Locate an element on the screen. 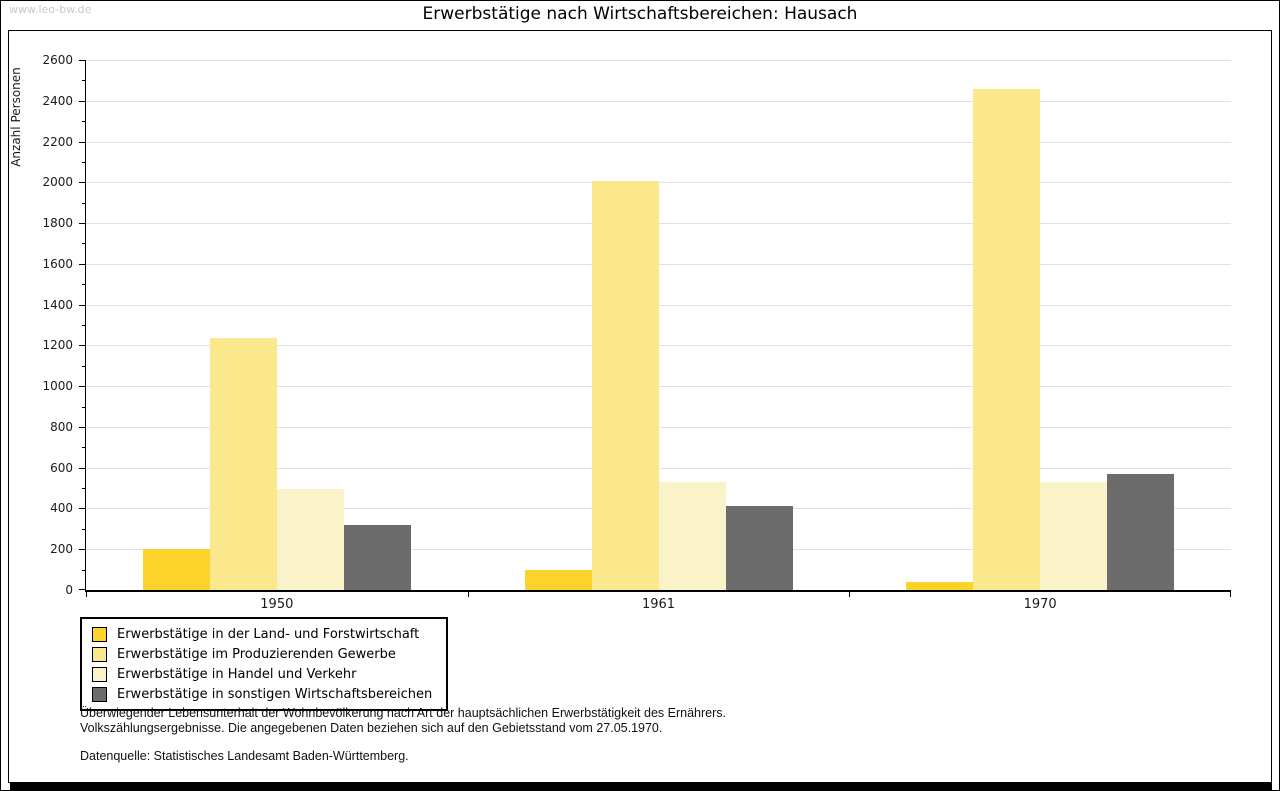 The image size is (1280, 791). y-axis-tick-label: 600 is located at coordinates (61, 467).